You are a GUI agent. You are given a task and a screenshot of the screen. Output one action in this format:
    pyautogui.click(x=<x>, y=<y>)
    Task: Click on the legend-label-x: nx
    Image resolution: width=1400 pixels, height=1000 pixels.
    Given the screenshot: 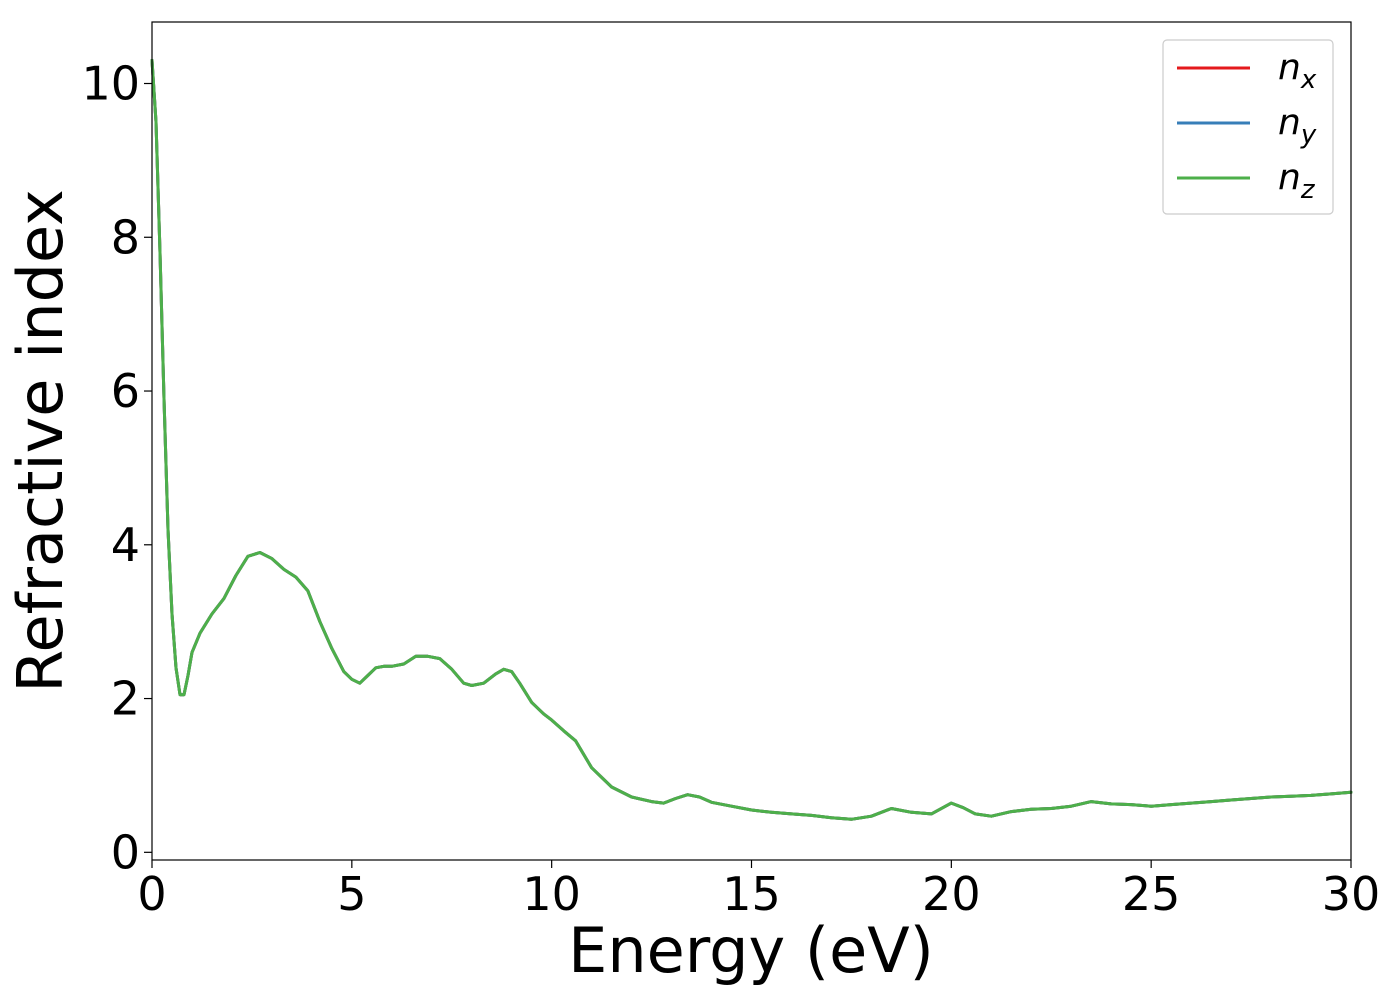 What is the action you would take?
    pyautogui.click(x=1297, y=71)
    